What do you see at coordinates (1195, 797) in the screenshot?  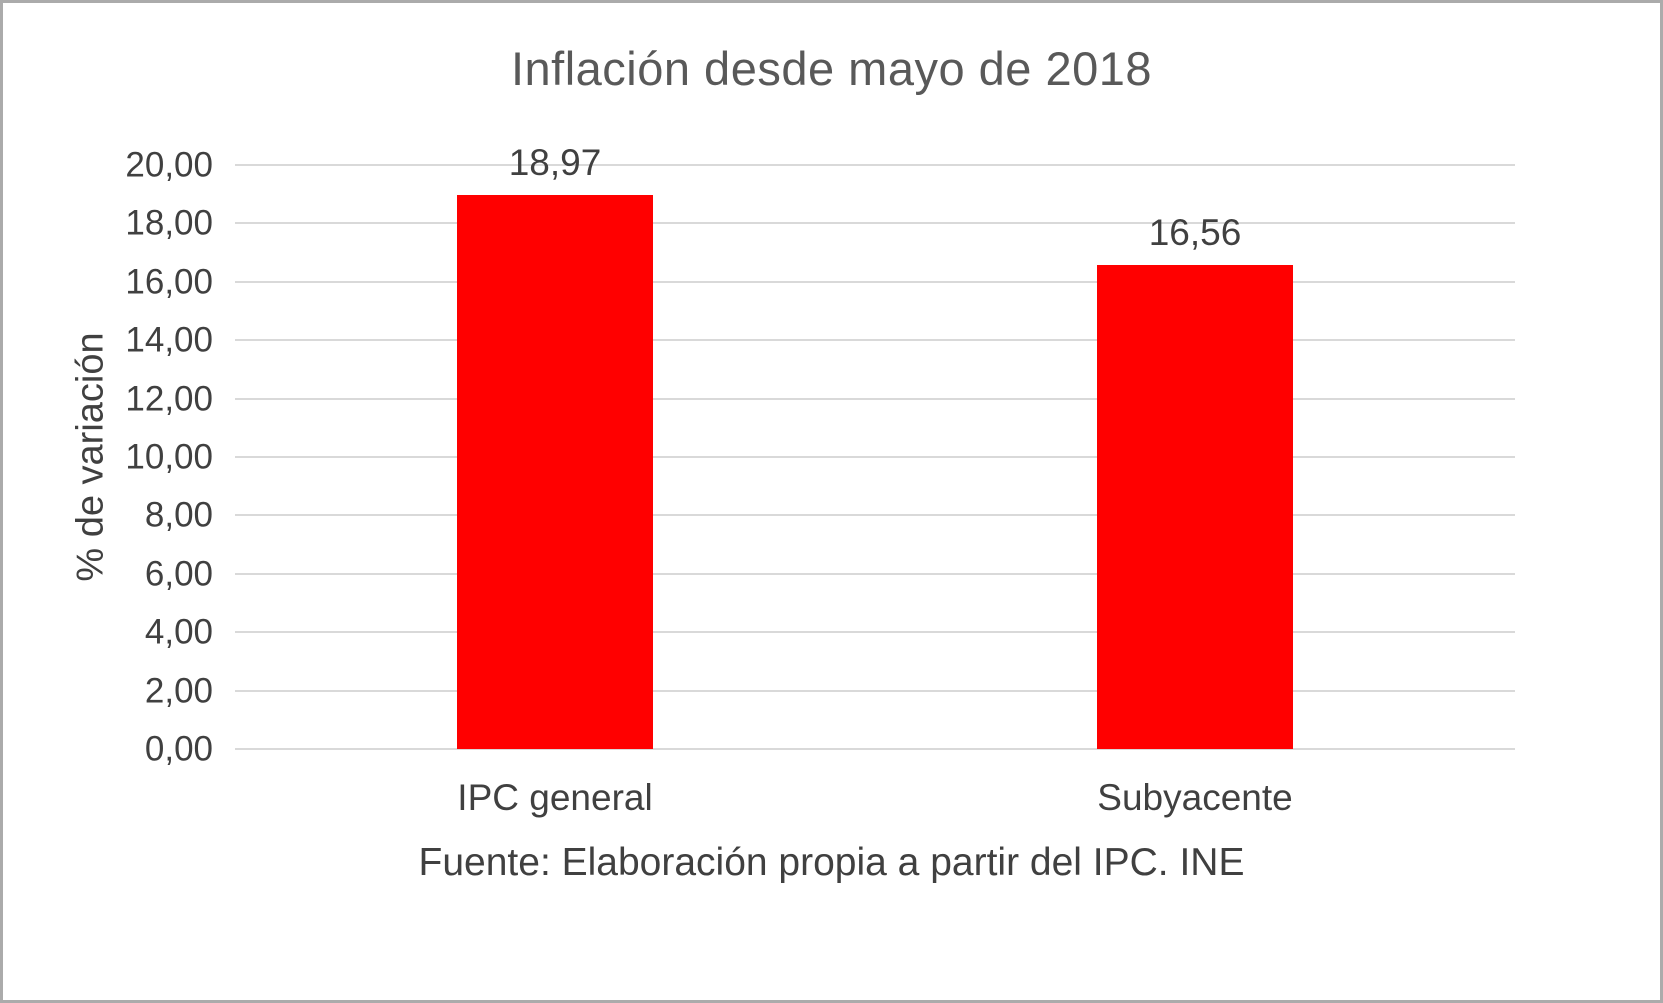 I see `x-category-label: Subyacente` at bounding box center [1195, 797].